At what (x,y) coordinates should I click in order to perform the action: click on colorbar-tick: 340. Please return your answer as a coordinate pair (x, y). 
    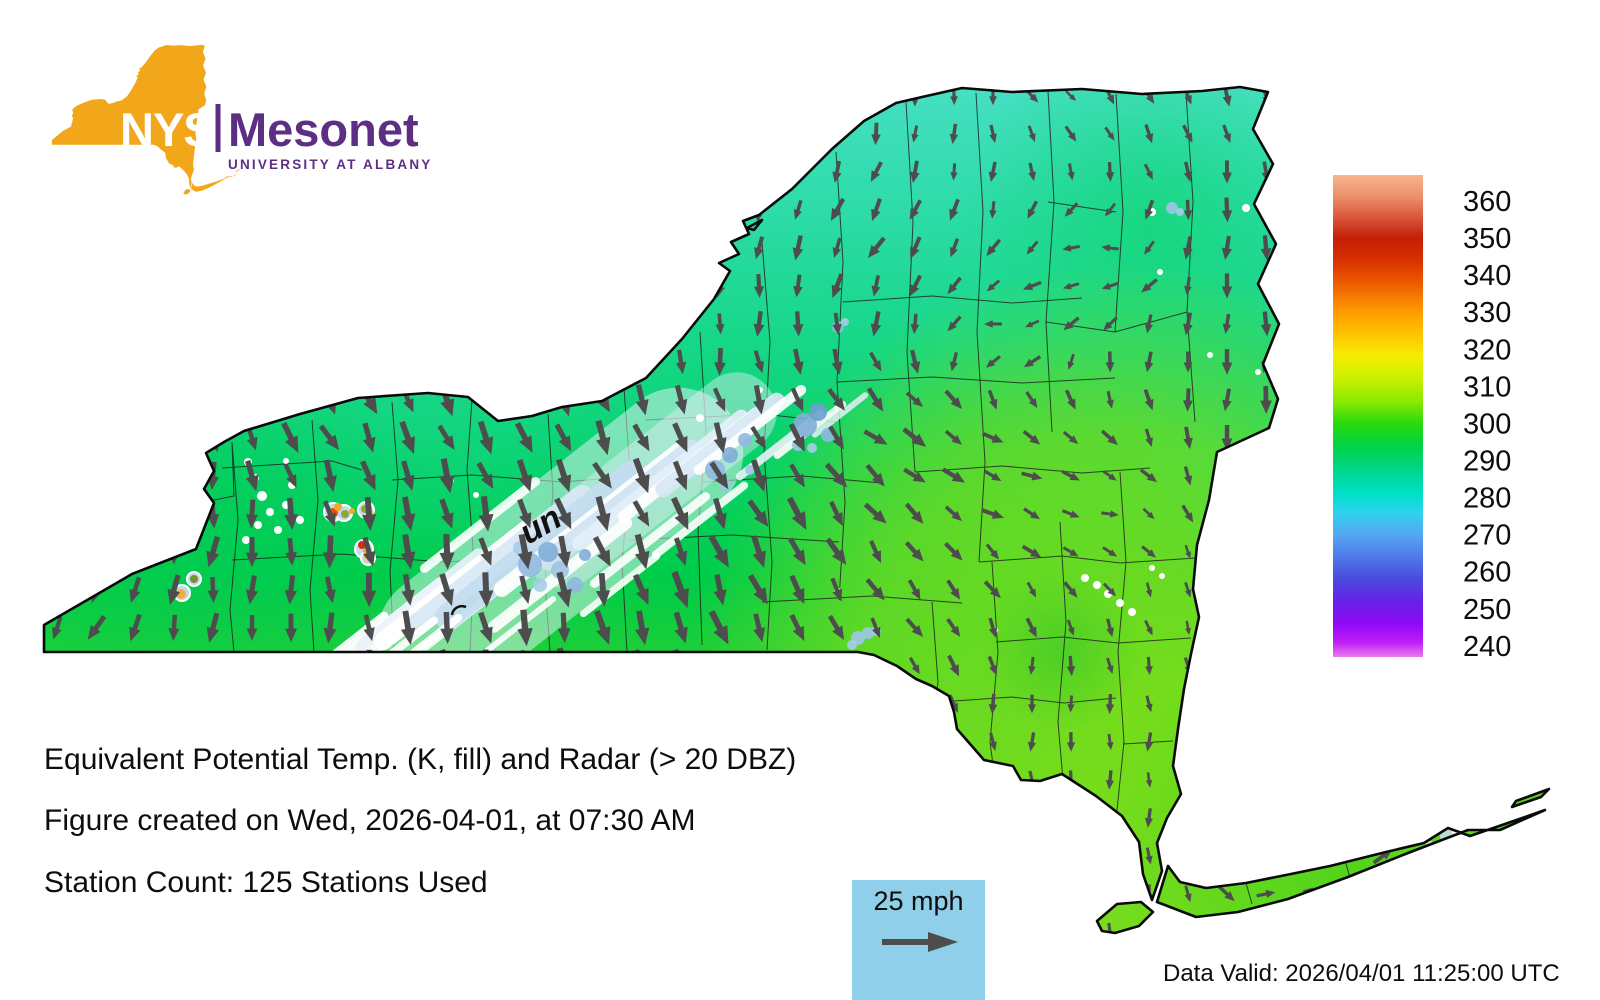
    Looking at the image, I should click on (1487, 276).